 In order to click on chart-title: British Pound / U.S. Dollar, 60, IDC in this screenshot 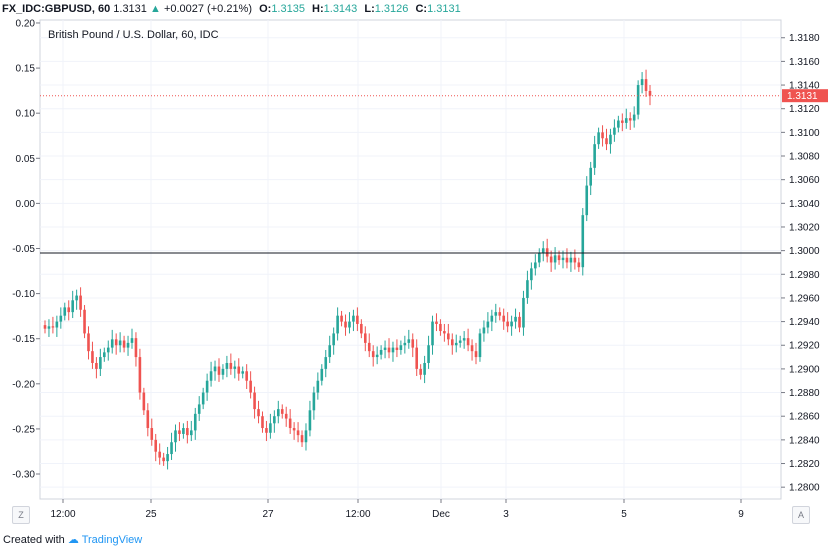, I will do `click(133, 35)`.